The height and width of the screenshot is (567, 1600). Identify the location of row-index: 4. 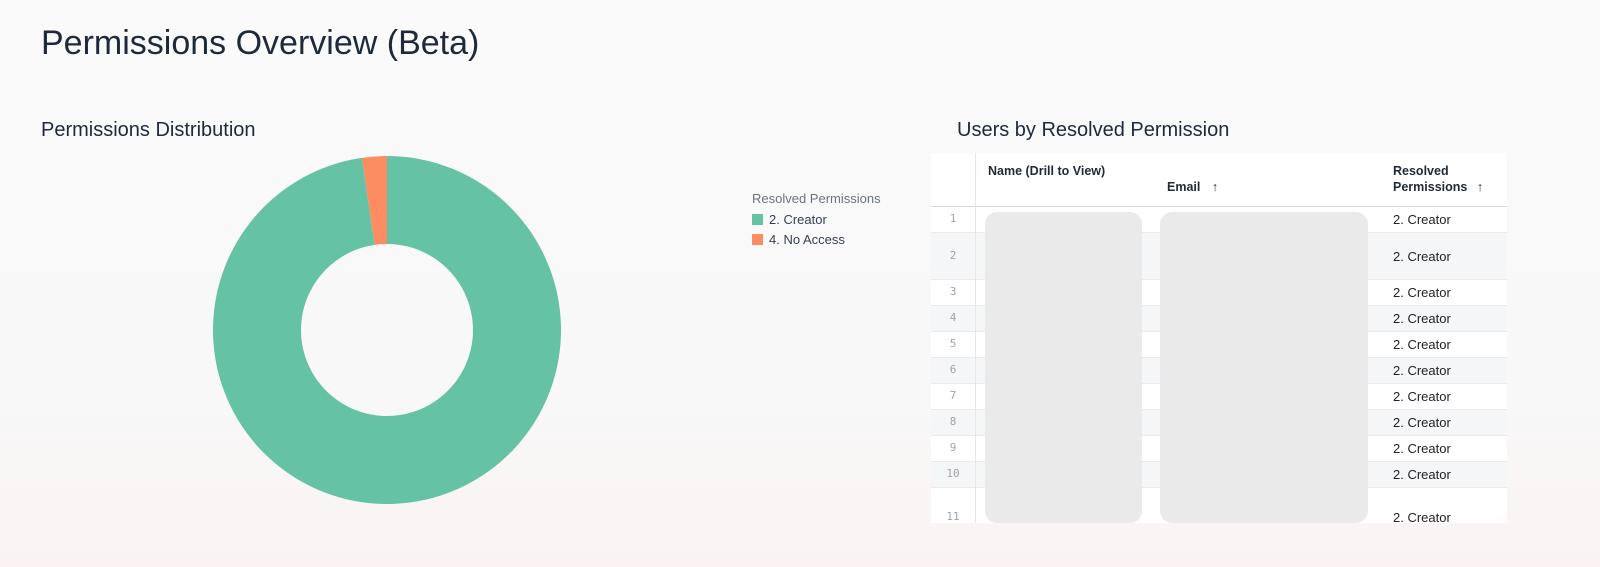
(953, 317).